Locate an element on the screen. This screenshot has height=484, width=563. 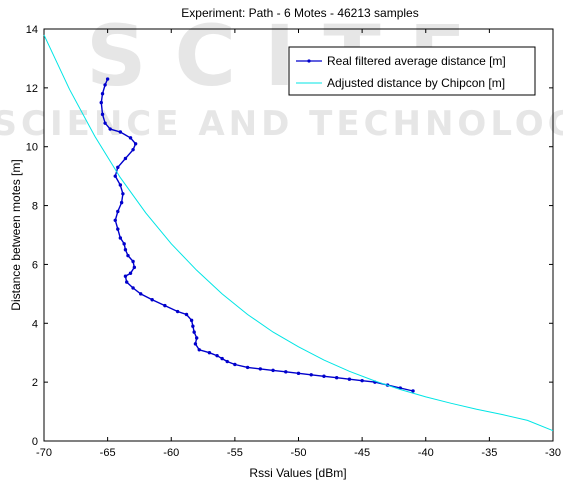
watermark-subtitle-text: SCIENCE AND TECHNOLOGY is located at coordinates (281, 124).